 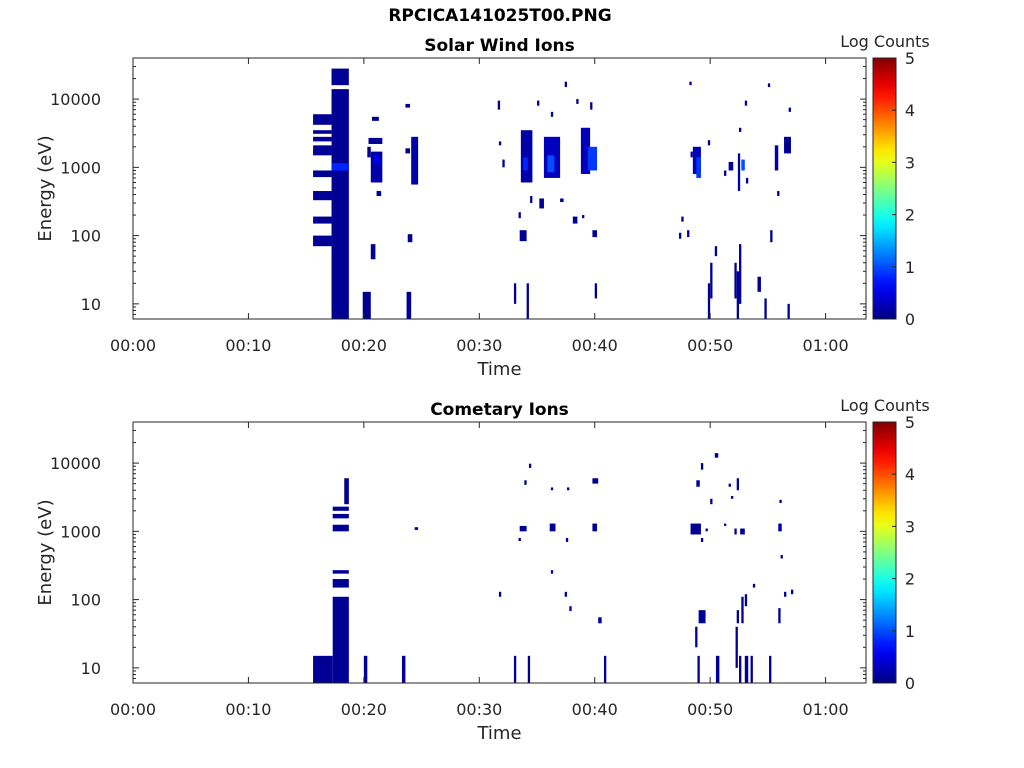 What do you see at coordinates (710, 345) in the screenshot?
I see `panel1-x-tick-label: 00:50` at bounding box center [710, 345].